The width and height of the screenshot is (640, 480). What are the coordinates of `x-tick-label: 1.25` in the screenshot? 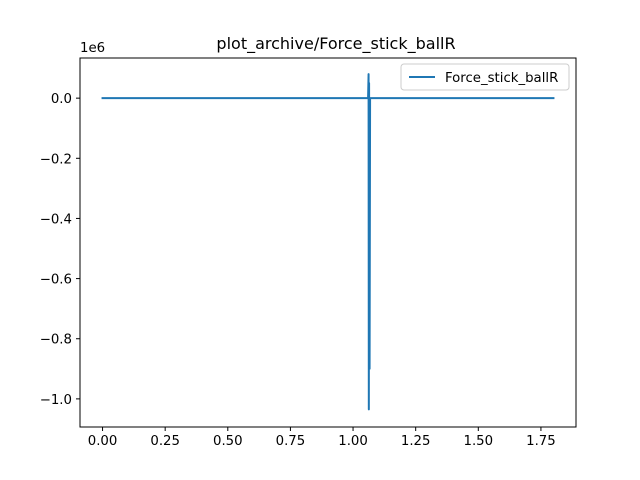 It's located at (416, 441).